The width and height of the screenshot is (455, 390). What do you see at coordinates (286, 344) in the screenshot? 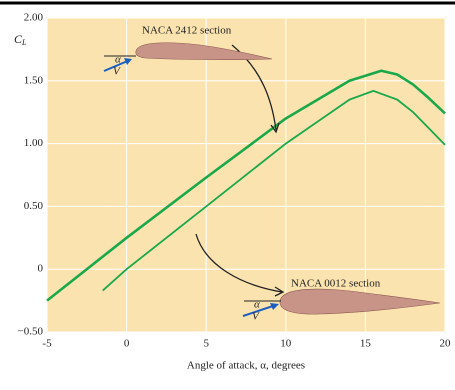
I see `x-tick-label: 10` at bounding box center [286, 344].